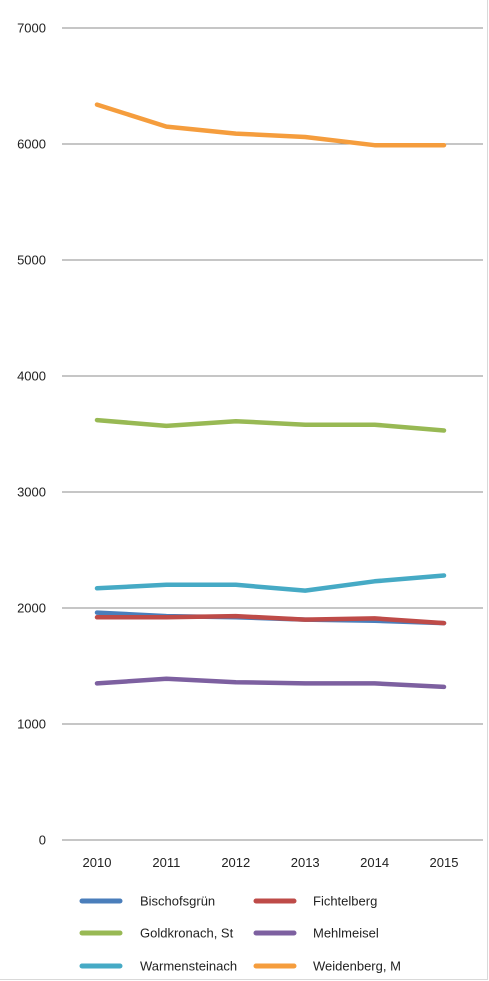 Image resolution: width=489 pixels, height=981 pixels. What do you see at coordinates (235, 862) in the screenshot?
I see `x-tick-label: 2012` at bounding box center [235, 862].